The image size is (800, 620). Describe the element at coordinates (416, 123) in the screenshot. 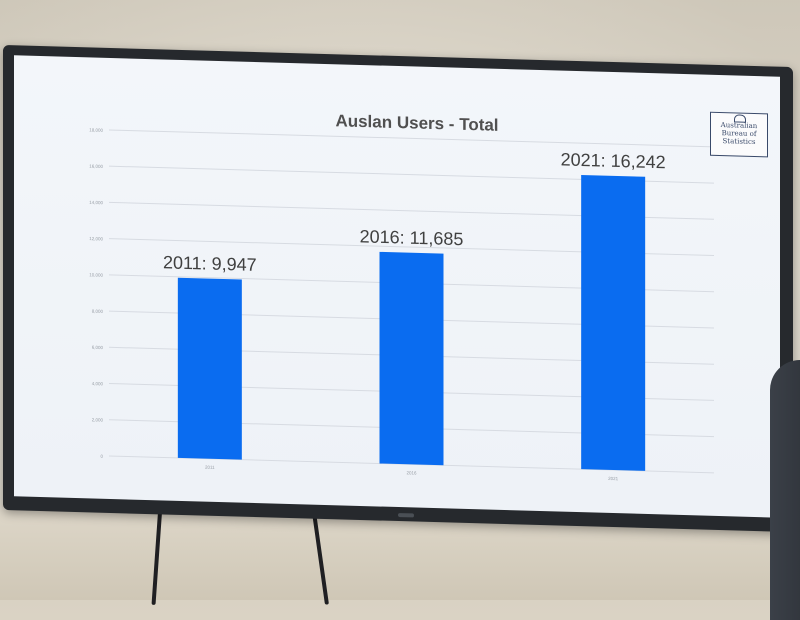

I see `chart-title: Auslan Users - Total` at that location.